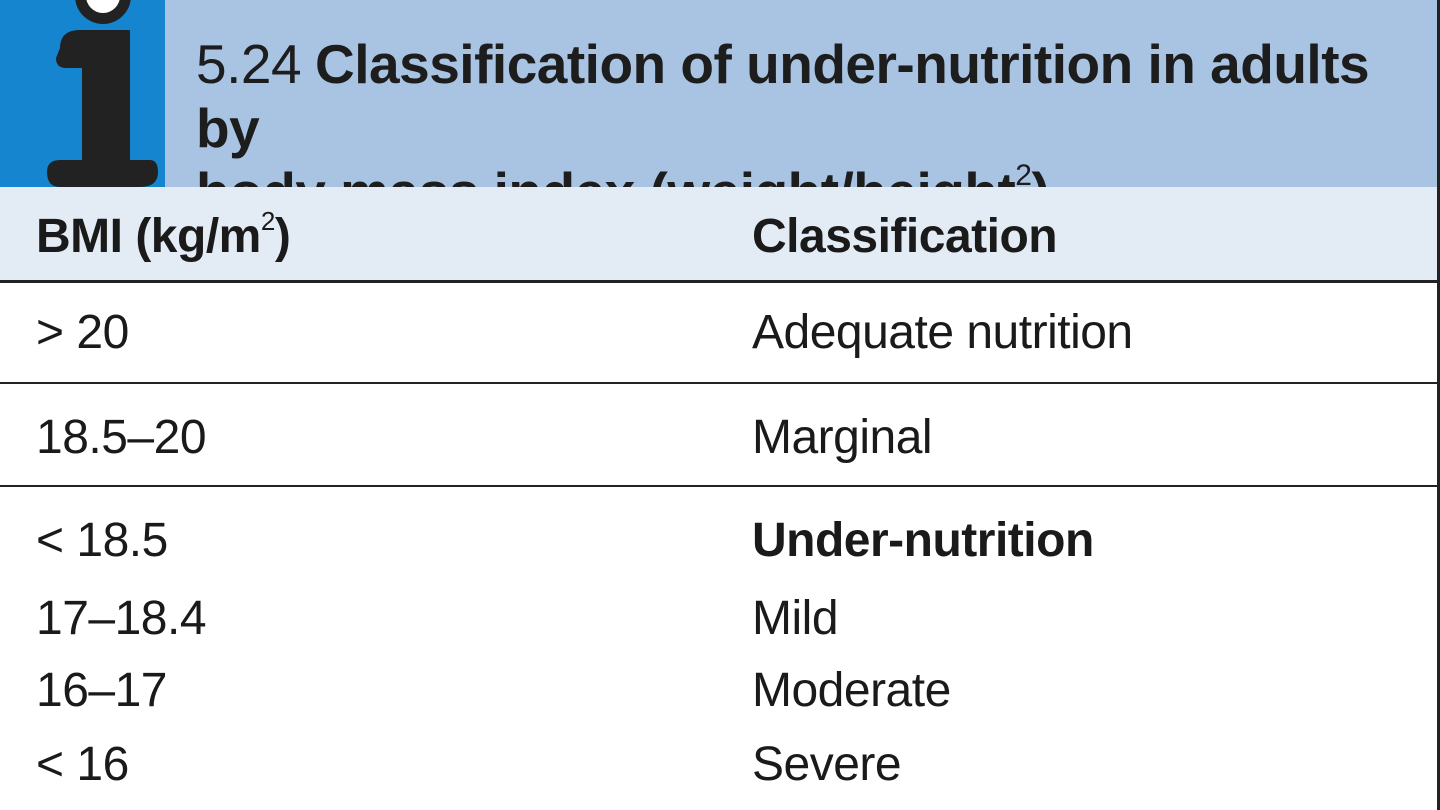  I want to click on info-icon, so click(82, 93).